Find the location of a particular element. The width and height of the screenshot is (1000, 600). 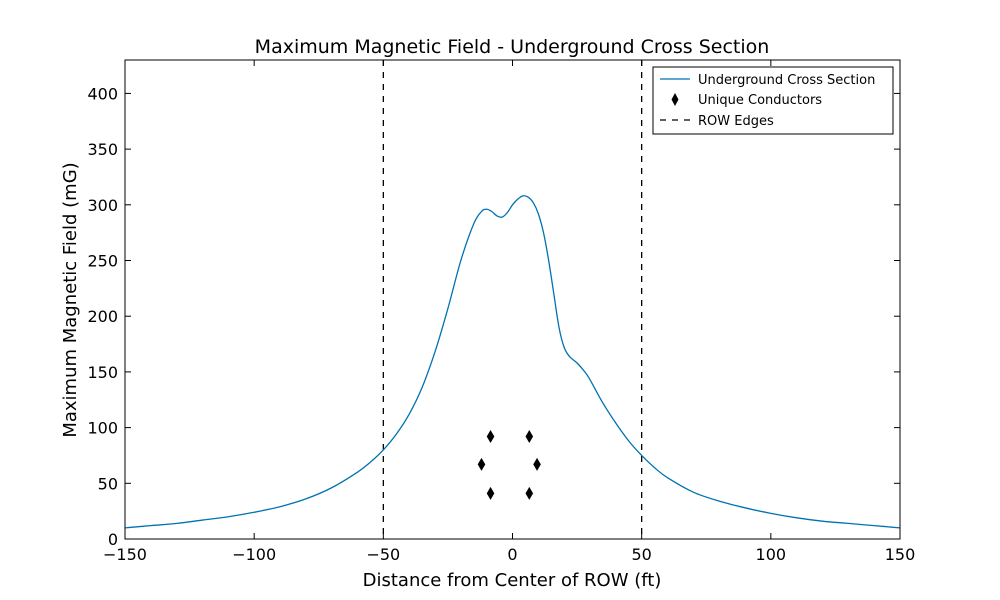

x-tick-label: 150 is located at coordinates (900, 554).